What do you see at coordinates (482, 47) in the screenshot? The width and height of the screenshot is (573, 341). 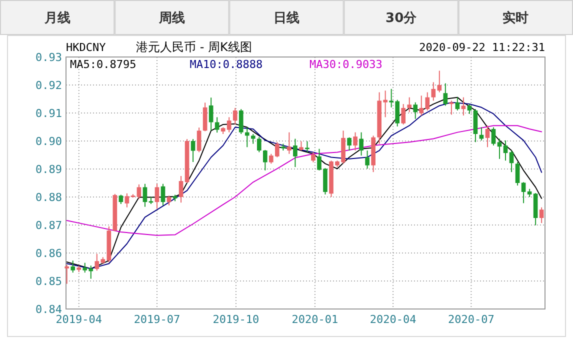 I see `text: 2020-09-22 11:22:31` at bounding box center [482, 47].